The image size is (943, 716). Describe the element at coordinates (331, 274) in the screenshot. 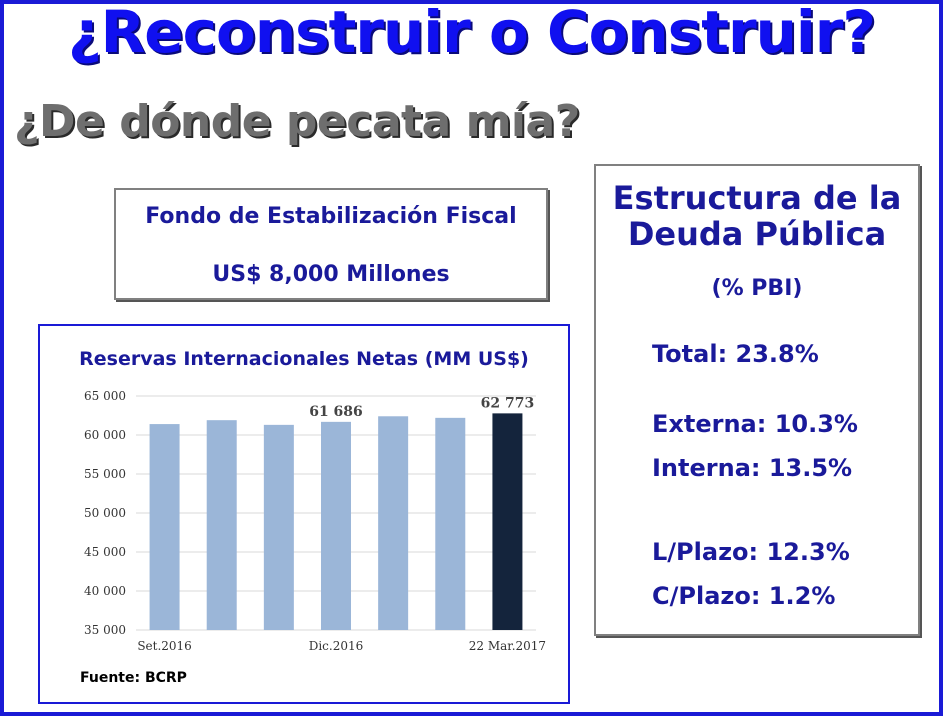

I see `fund-amount: US$ 8,000 Millones` at that location.